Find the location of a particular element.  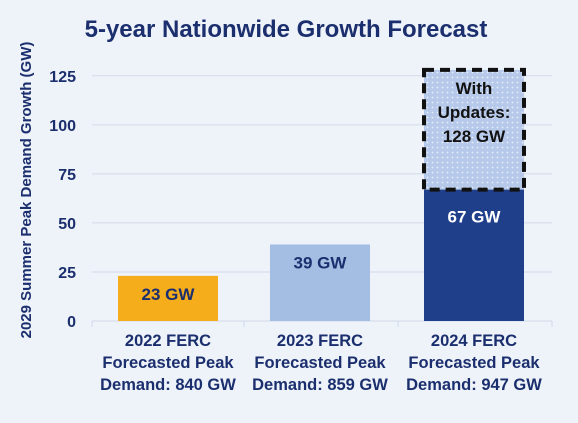

data-label: 23 GW is located at coordinates (169, 294).